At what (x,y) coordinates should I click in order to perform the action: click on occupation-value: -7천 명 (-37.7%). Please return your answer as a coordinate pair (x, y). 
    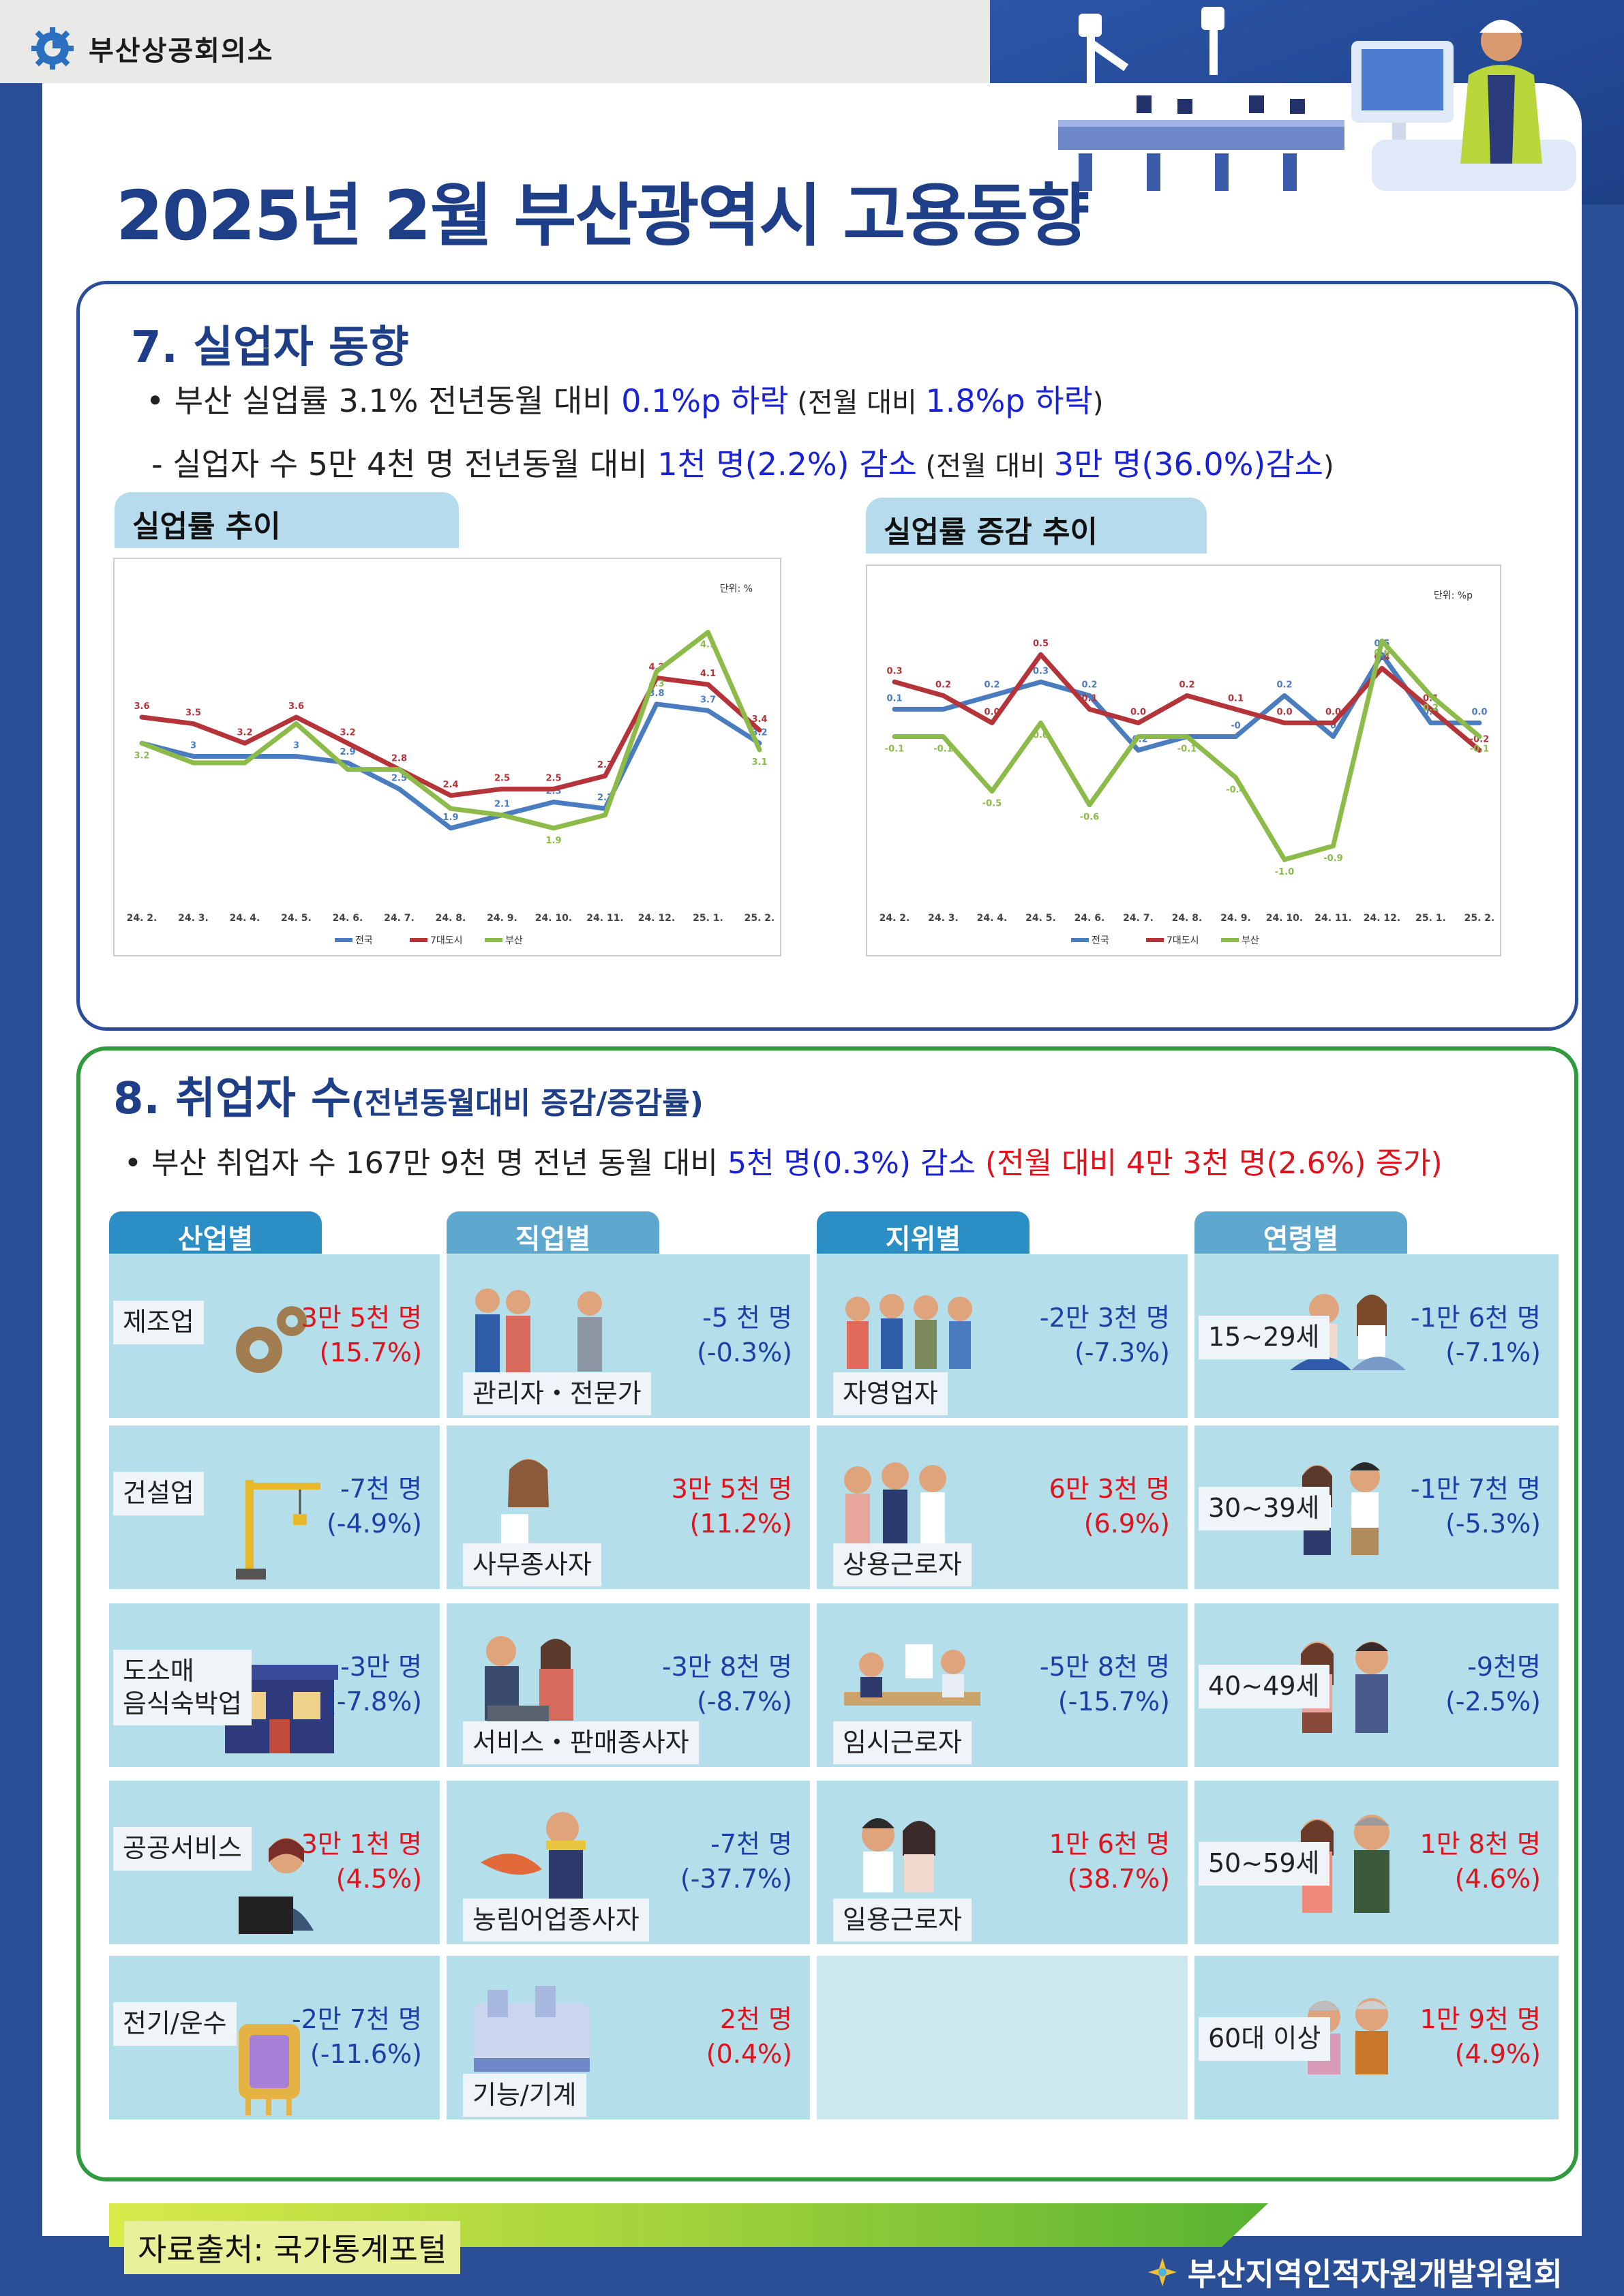
    Looking at the image, I should click on (736, 1862).